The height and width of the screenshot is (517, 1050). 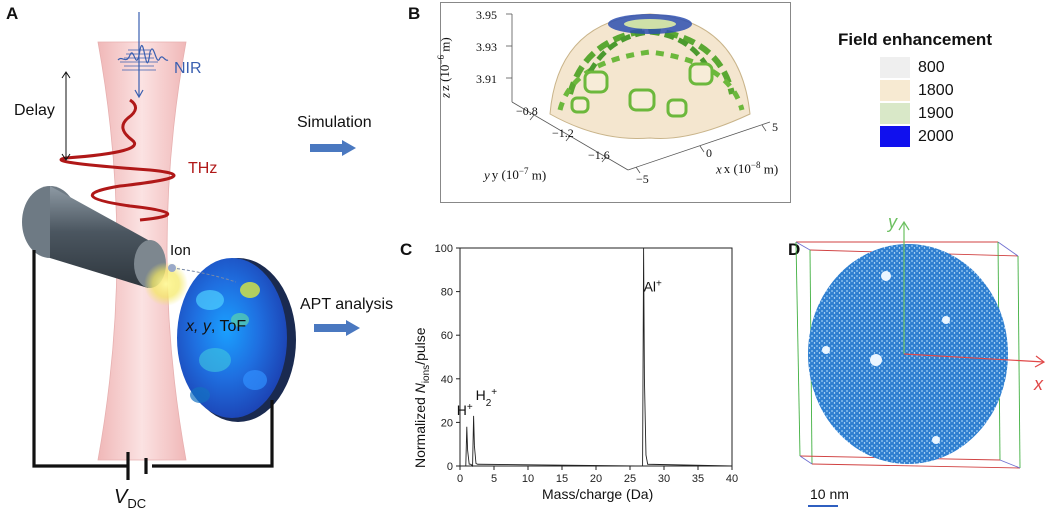 What do you see at coordinates (465, 409) in the screenshot?
I see `peak-label: H+` at bounding box center [465, 409].